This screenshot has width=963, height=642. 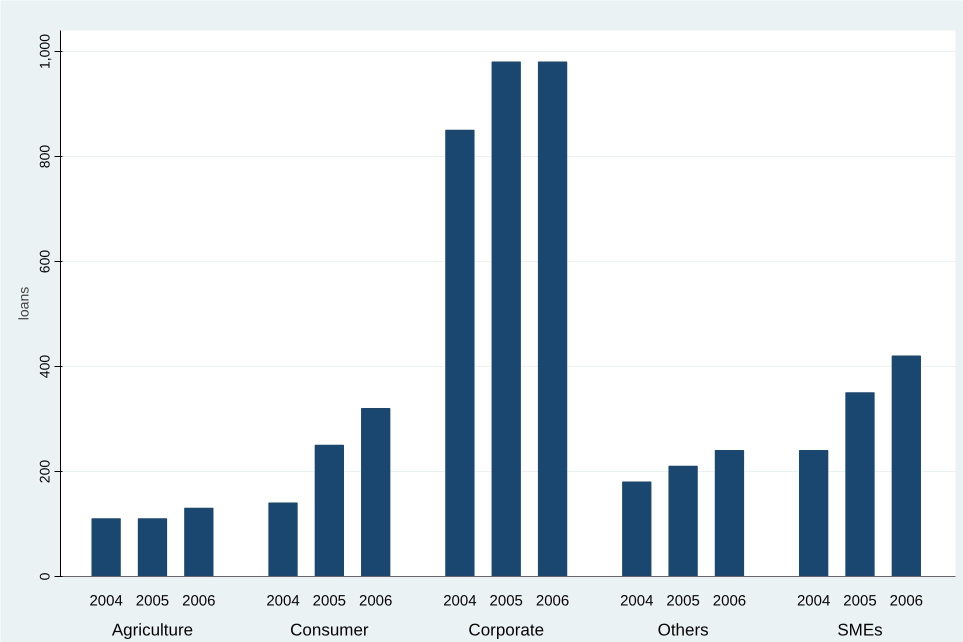 What do you see at coordinates (860, 630) in the screenshot?
I see `x-tick-label: SMEs` at bounding box center [860, 630].